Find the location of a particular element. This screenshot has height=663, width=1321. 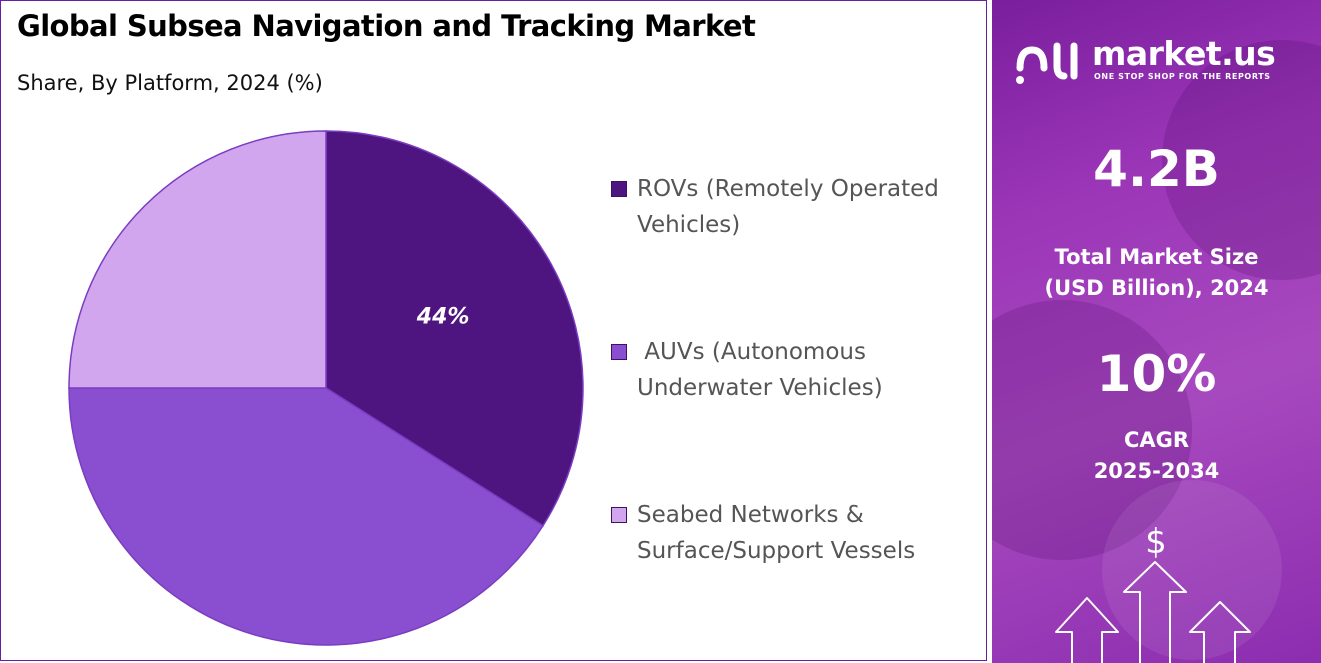

chart-subtitle: Share, By Platform, 2024 (%) is located at coordinates (170, 83).